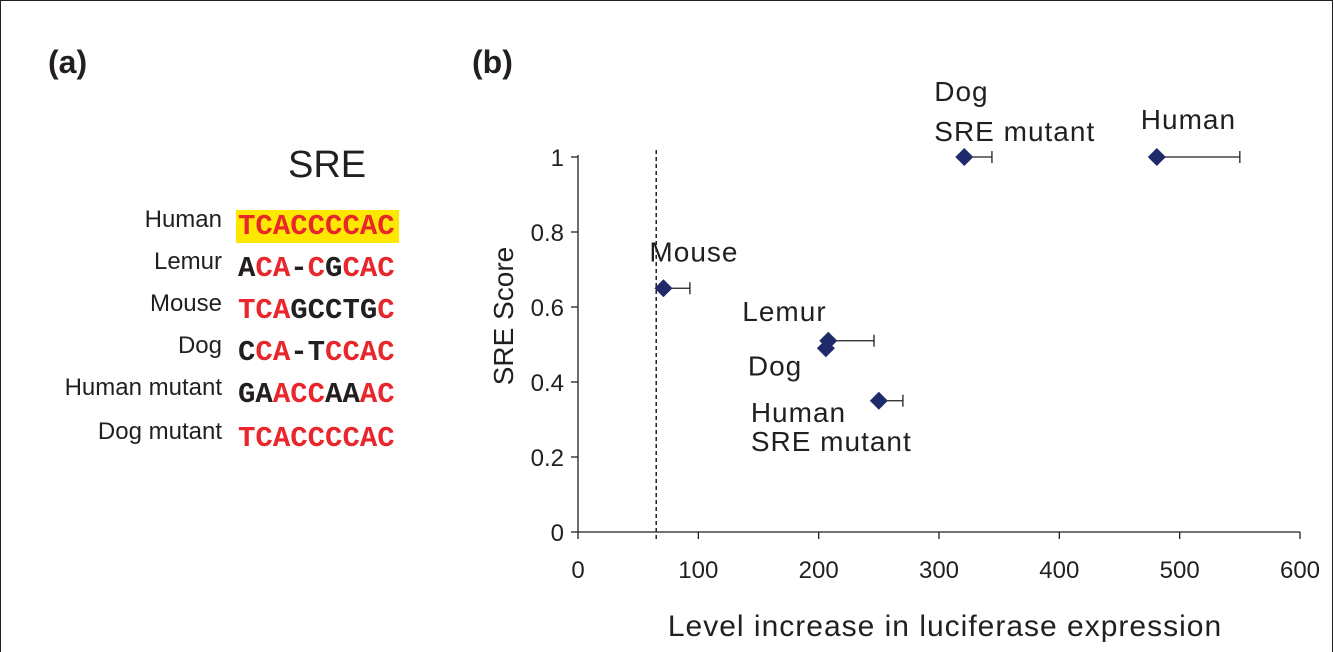  I want to click on y-tick-label: 0, so click(557, 533).